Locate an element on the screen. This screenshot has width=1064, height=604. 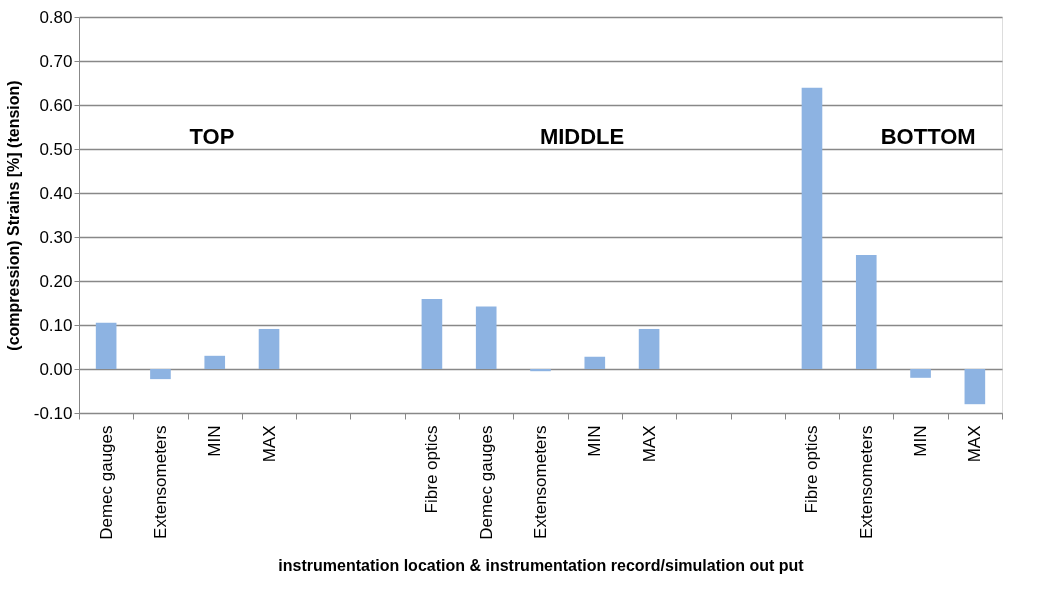
annotation: TOP is located at coordinates (212, 136).